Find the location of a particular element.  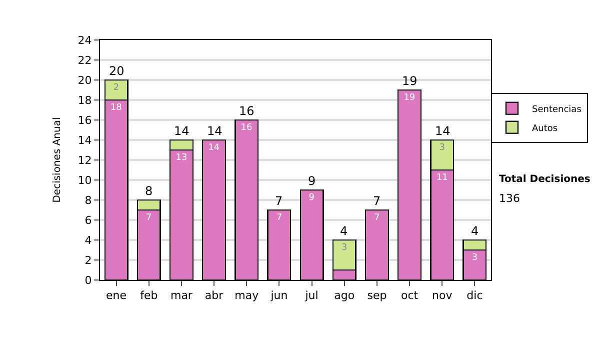

y-tick-label: 0 is located at coordinates (88, 280).